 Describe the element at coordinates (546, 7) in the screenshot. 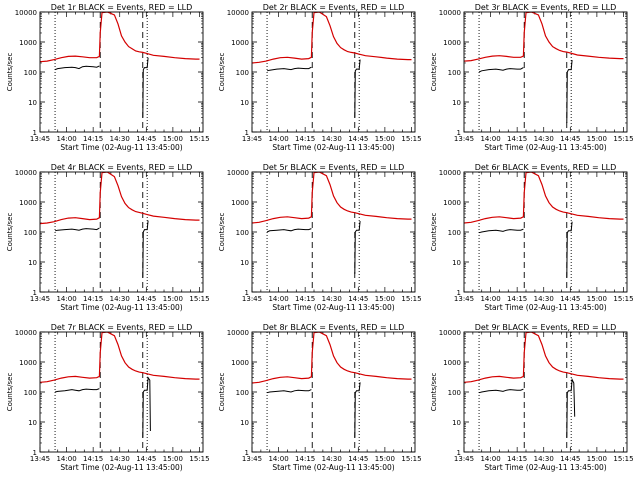

I see `chart-title: Det 3r BLACK = Events, RED = LLD` at that location.